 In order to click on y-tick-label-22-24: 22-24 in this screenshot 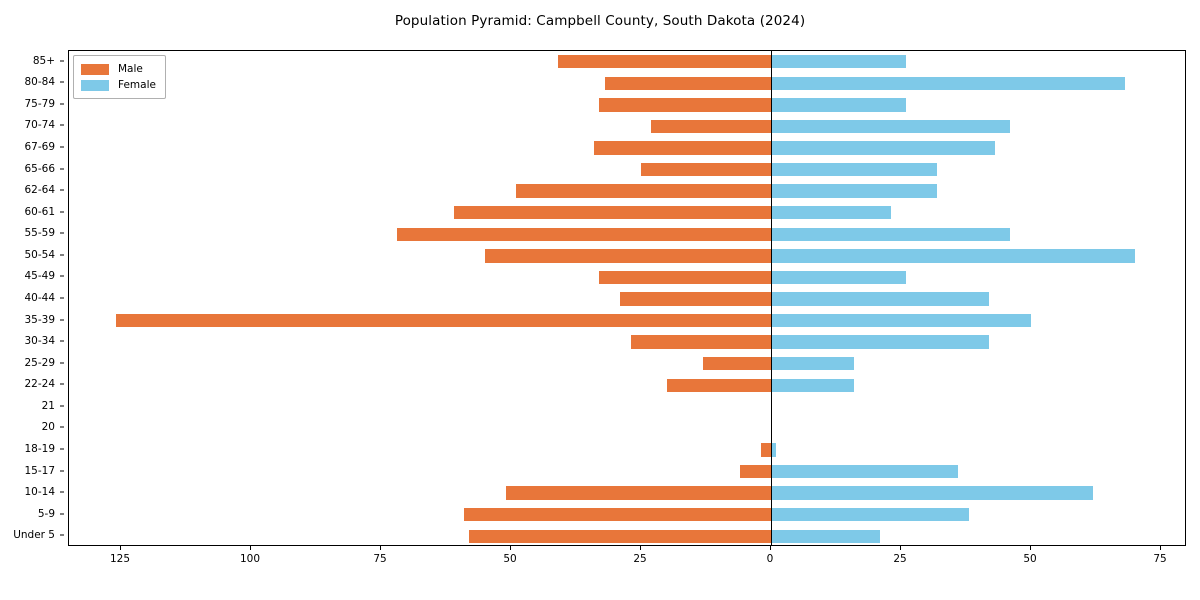, I will do `click(39, 384)`.